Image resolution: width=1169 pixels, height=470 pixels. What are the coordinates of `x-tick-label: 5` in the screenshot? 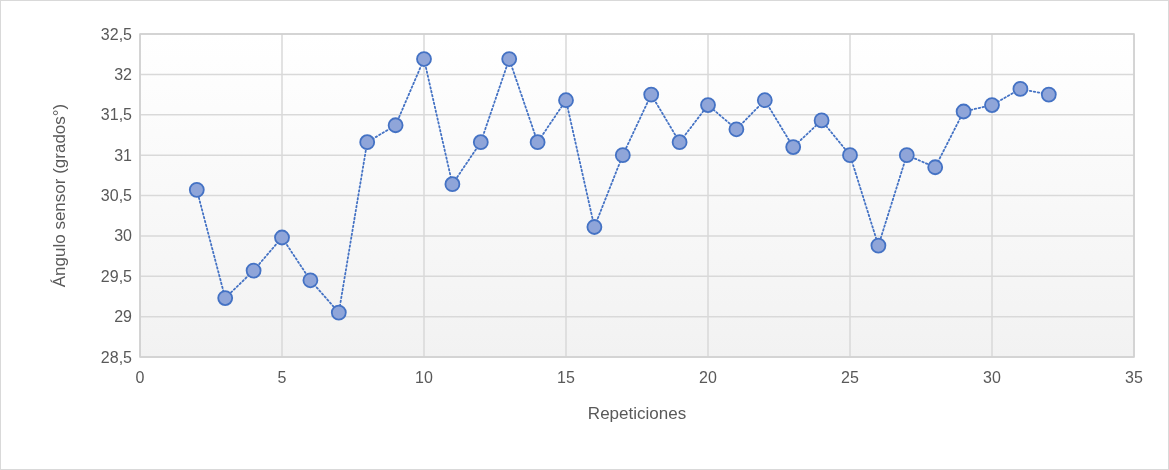 It's located at (282, 377).